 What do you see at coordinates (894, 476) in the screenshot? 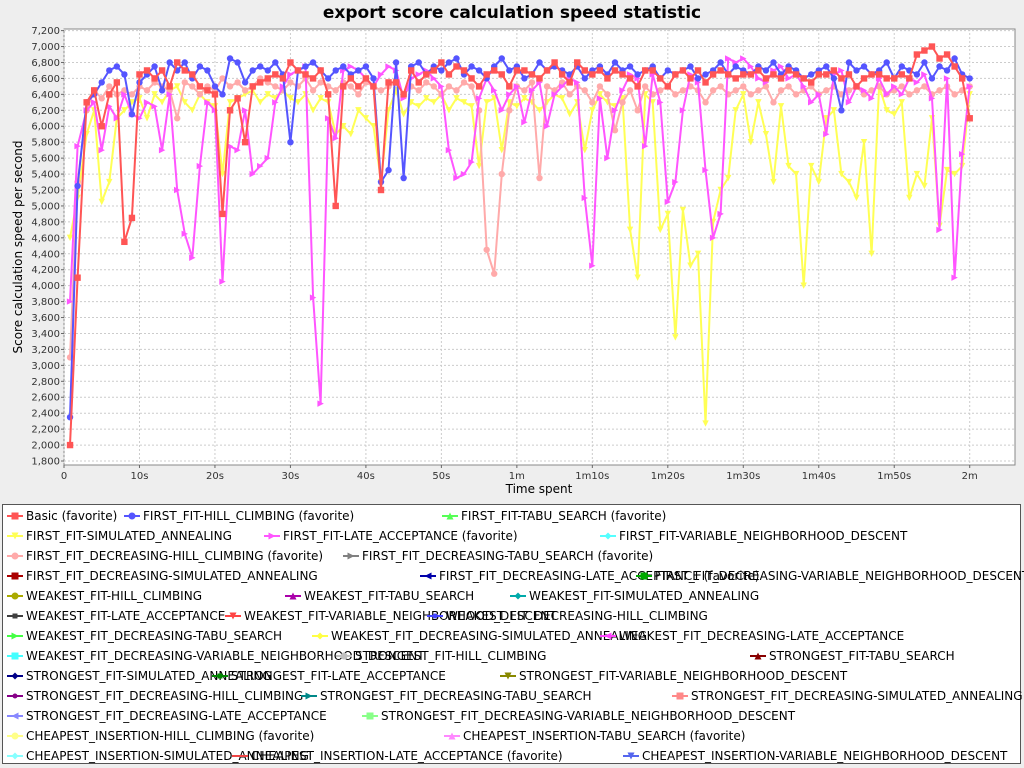
I see `x-tick-label: 1m50s` at bounding box center [894, 476].